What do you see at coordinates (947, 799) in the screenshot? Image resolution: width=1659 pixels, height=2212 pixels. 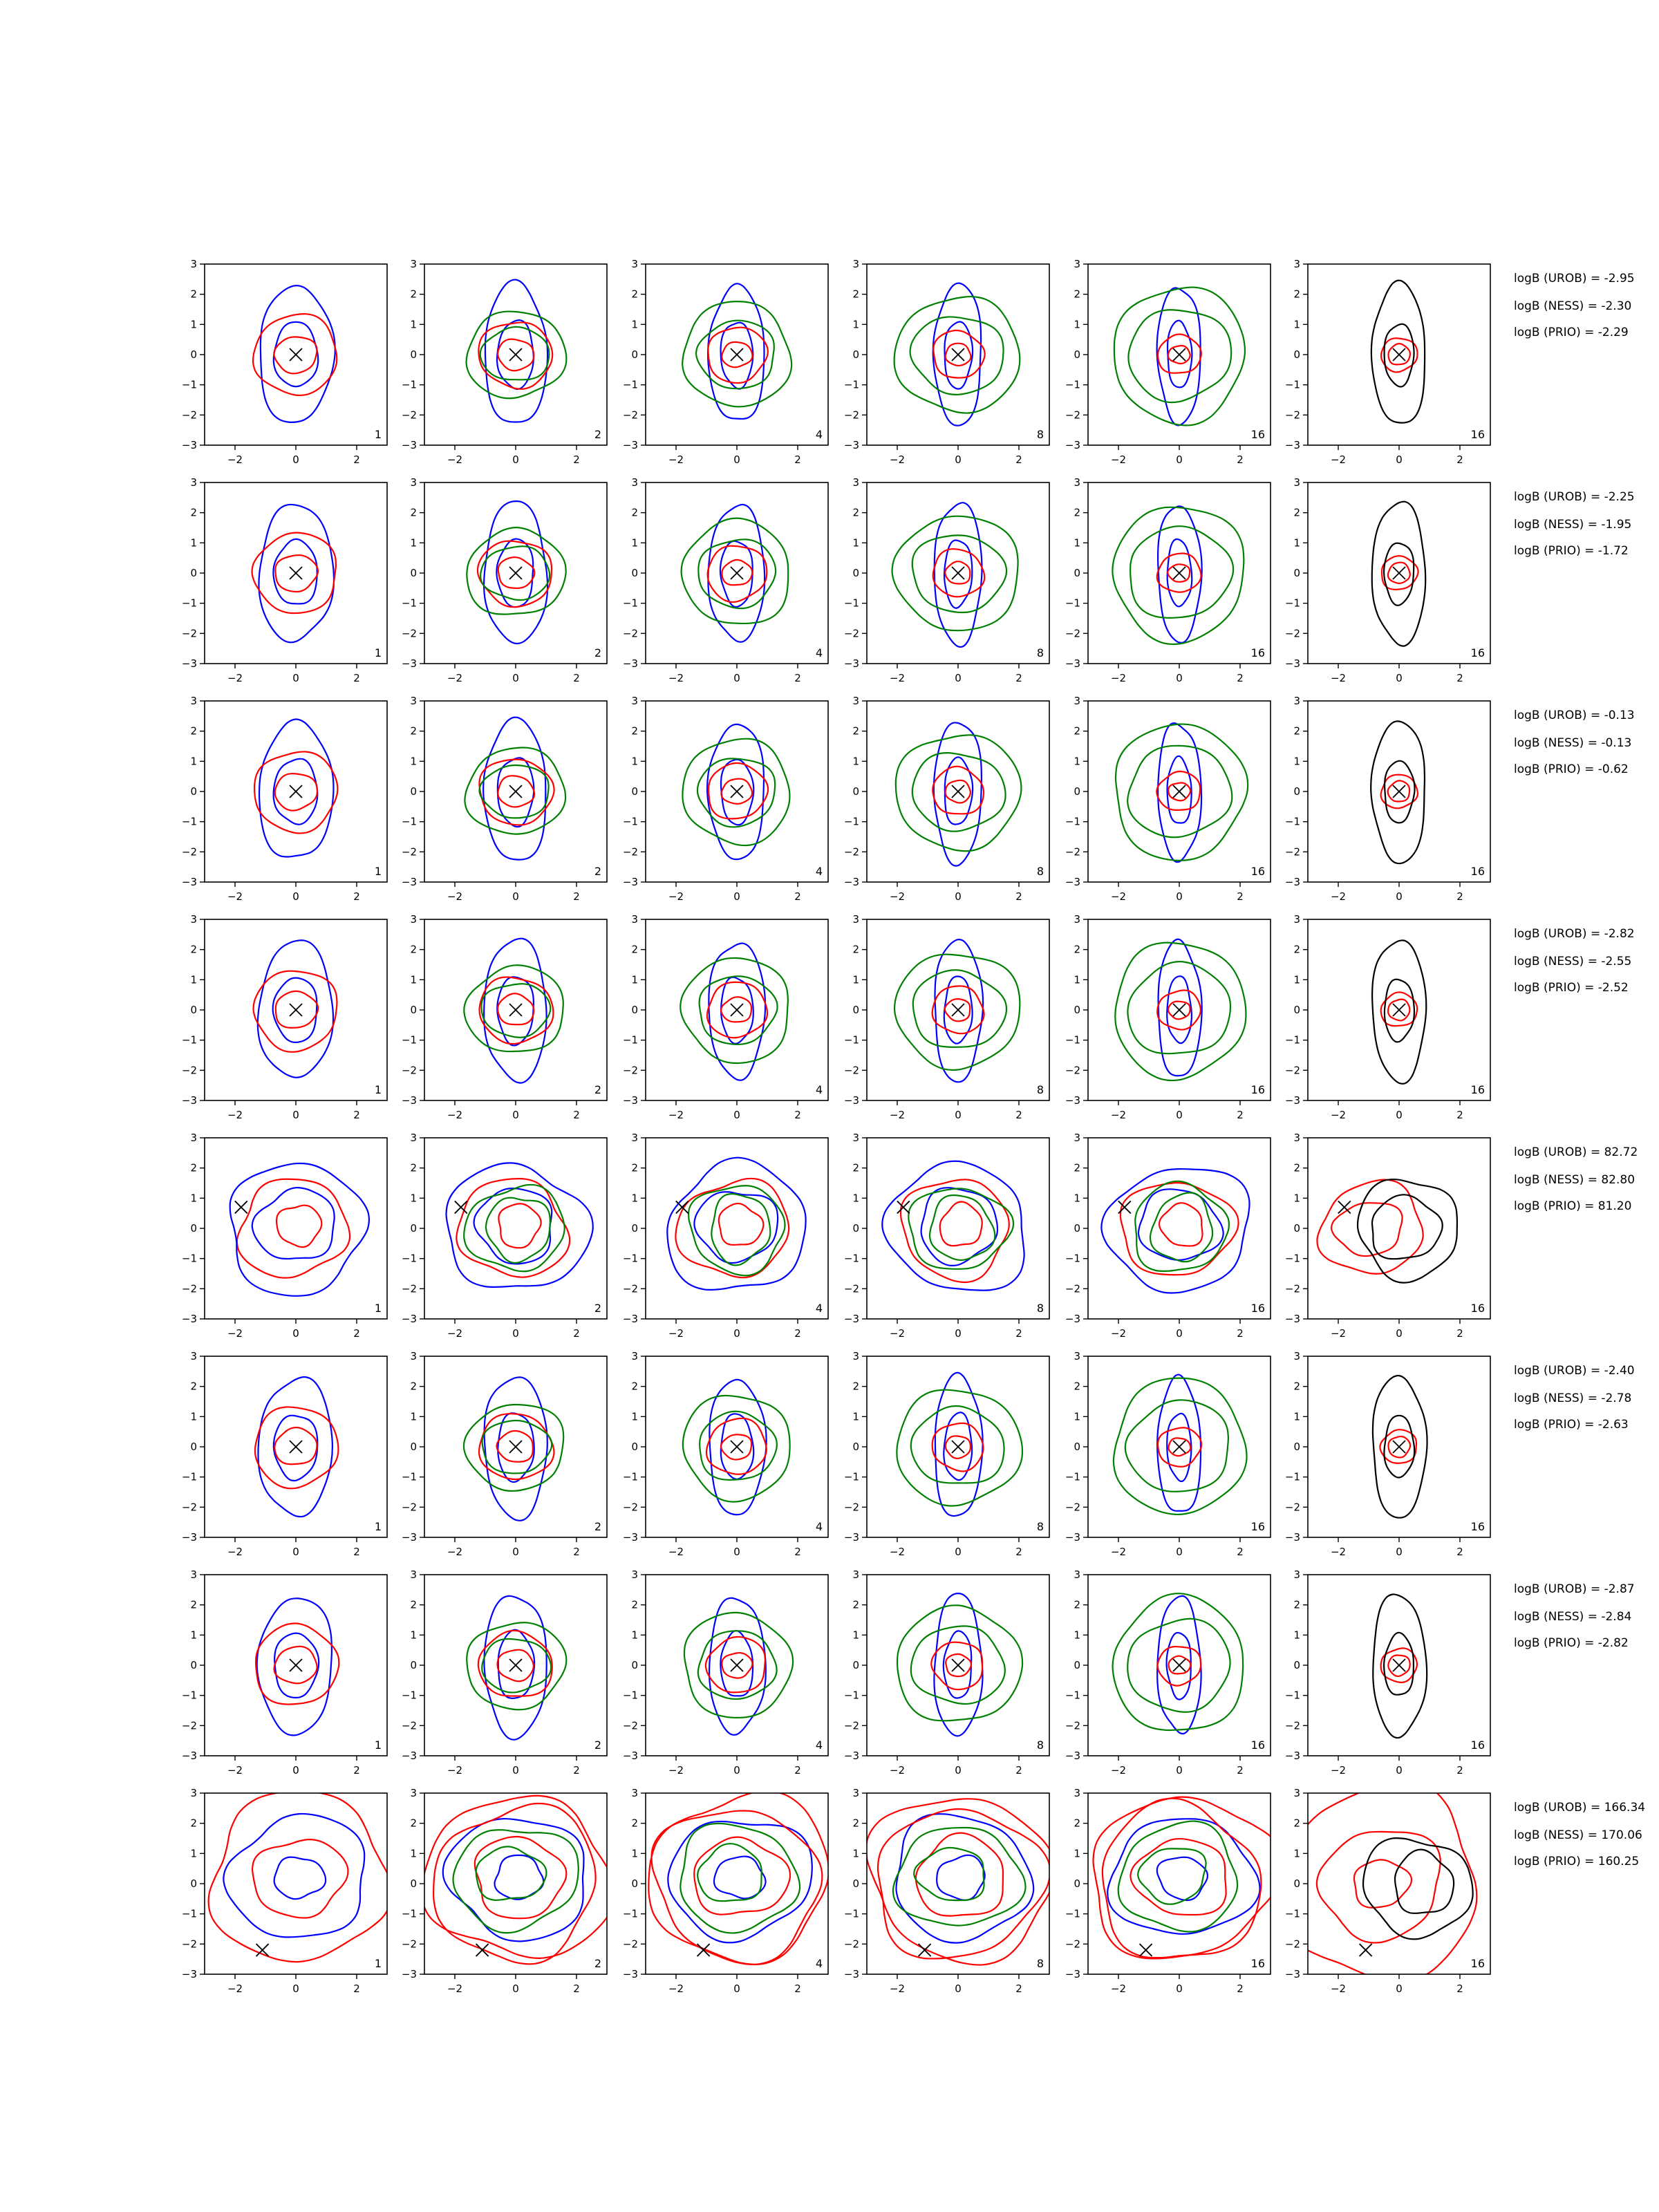 I see `panel-r3-c4: −2 0 2 −3 −2 −1 0 1 2 3 8` at bounding box center [947, 799].